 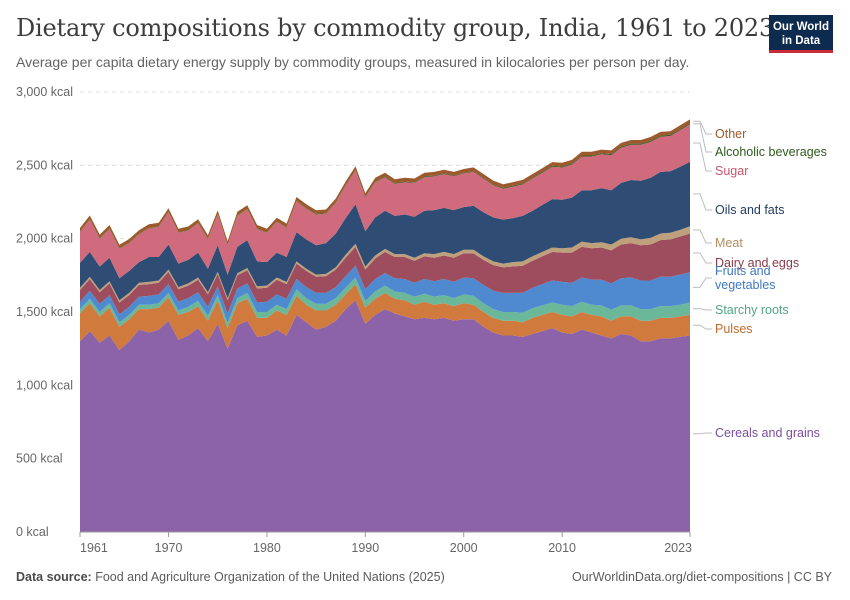 I want to click on x-tick-label: 1961, so click(x=94, y=548).